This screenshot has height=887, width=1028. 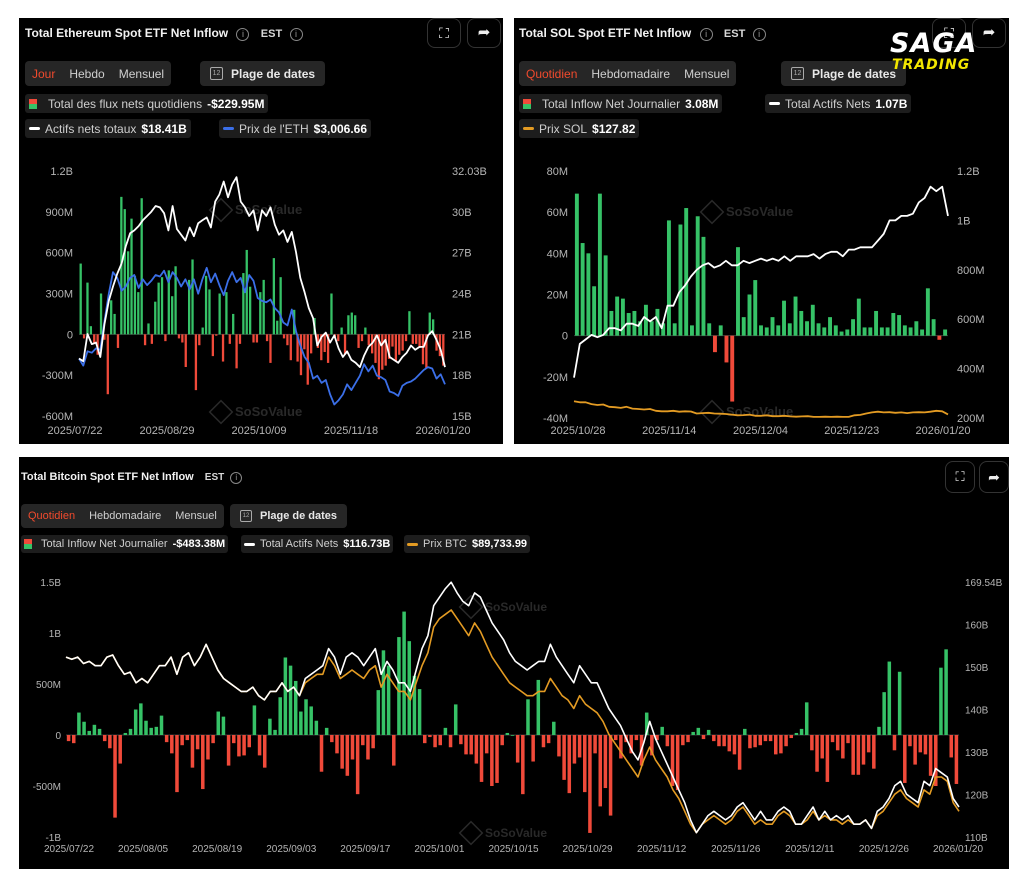 I want to click on right-axis-tick: 24B, so click(x=462, y=295).